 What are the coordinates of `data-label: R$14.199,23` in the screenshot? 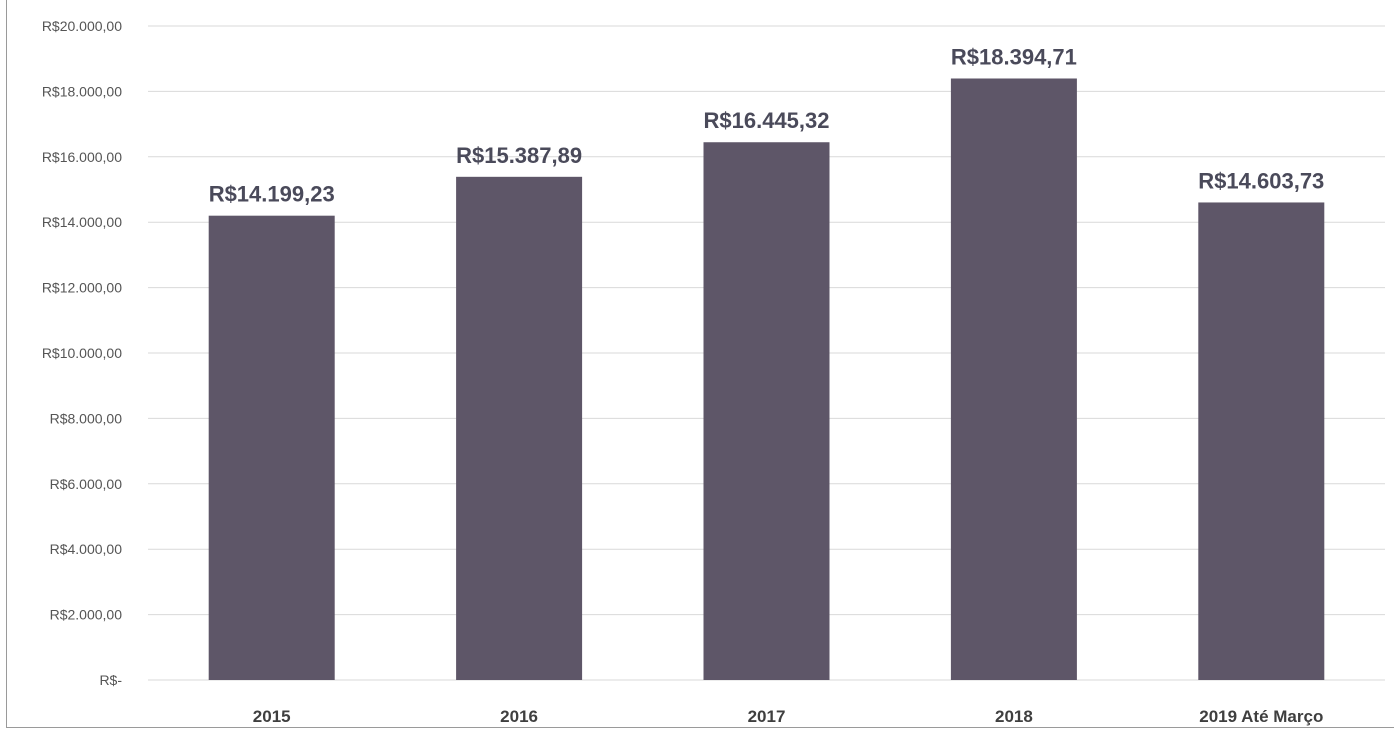 It's located at (272, 194).